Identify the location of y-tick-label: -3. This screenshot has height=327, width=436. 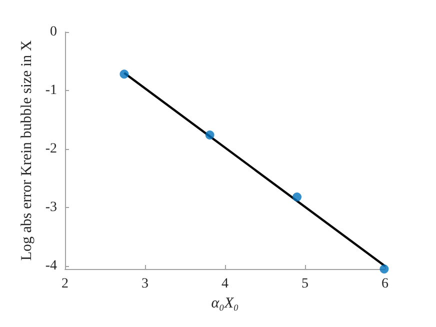
(51, 208).